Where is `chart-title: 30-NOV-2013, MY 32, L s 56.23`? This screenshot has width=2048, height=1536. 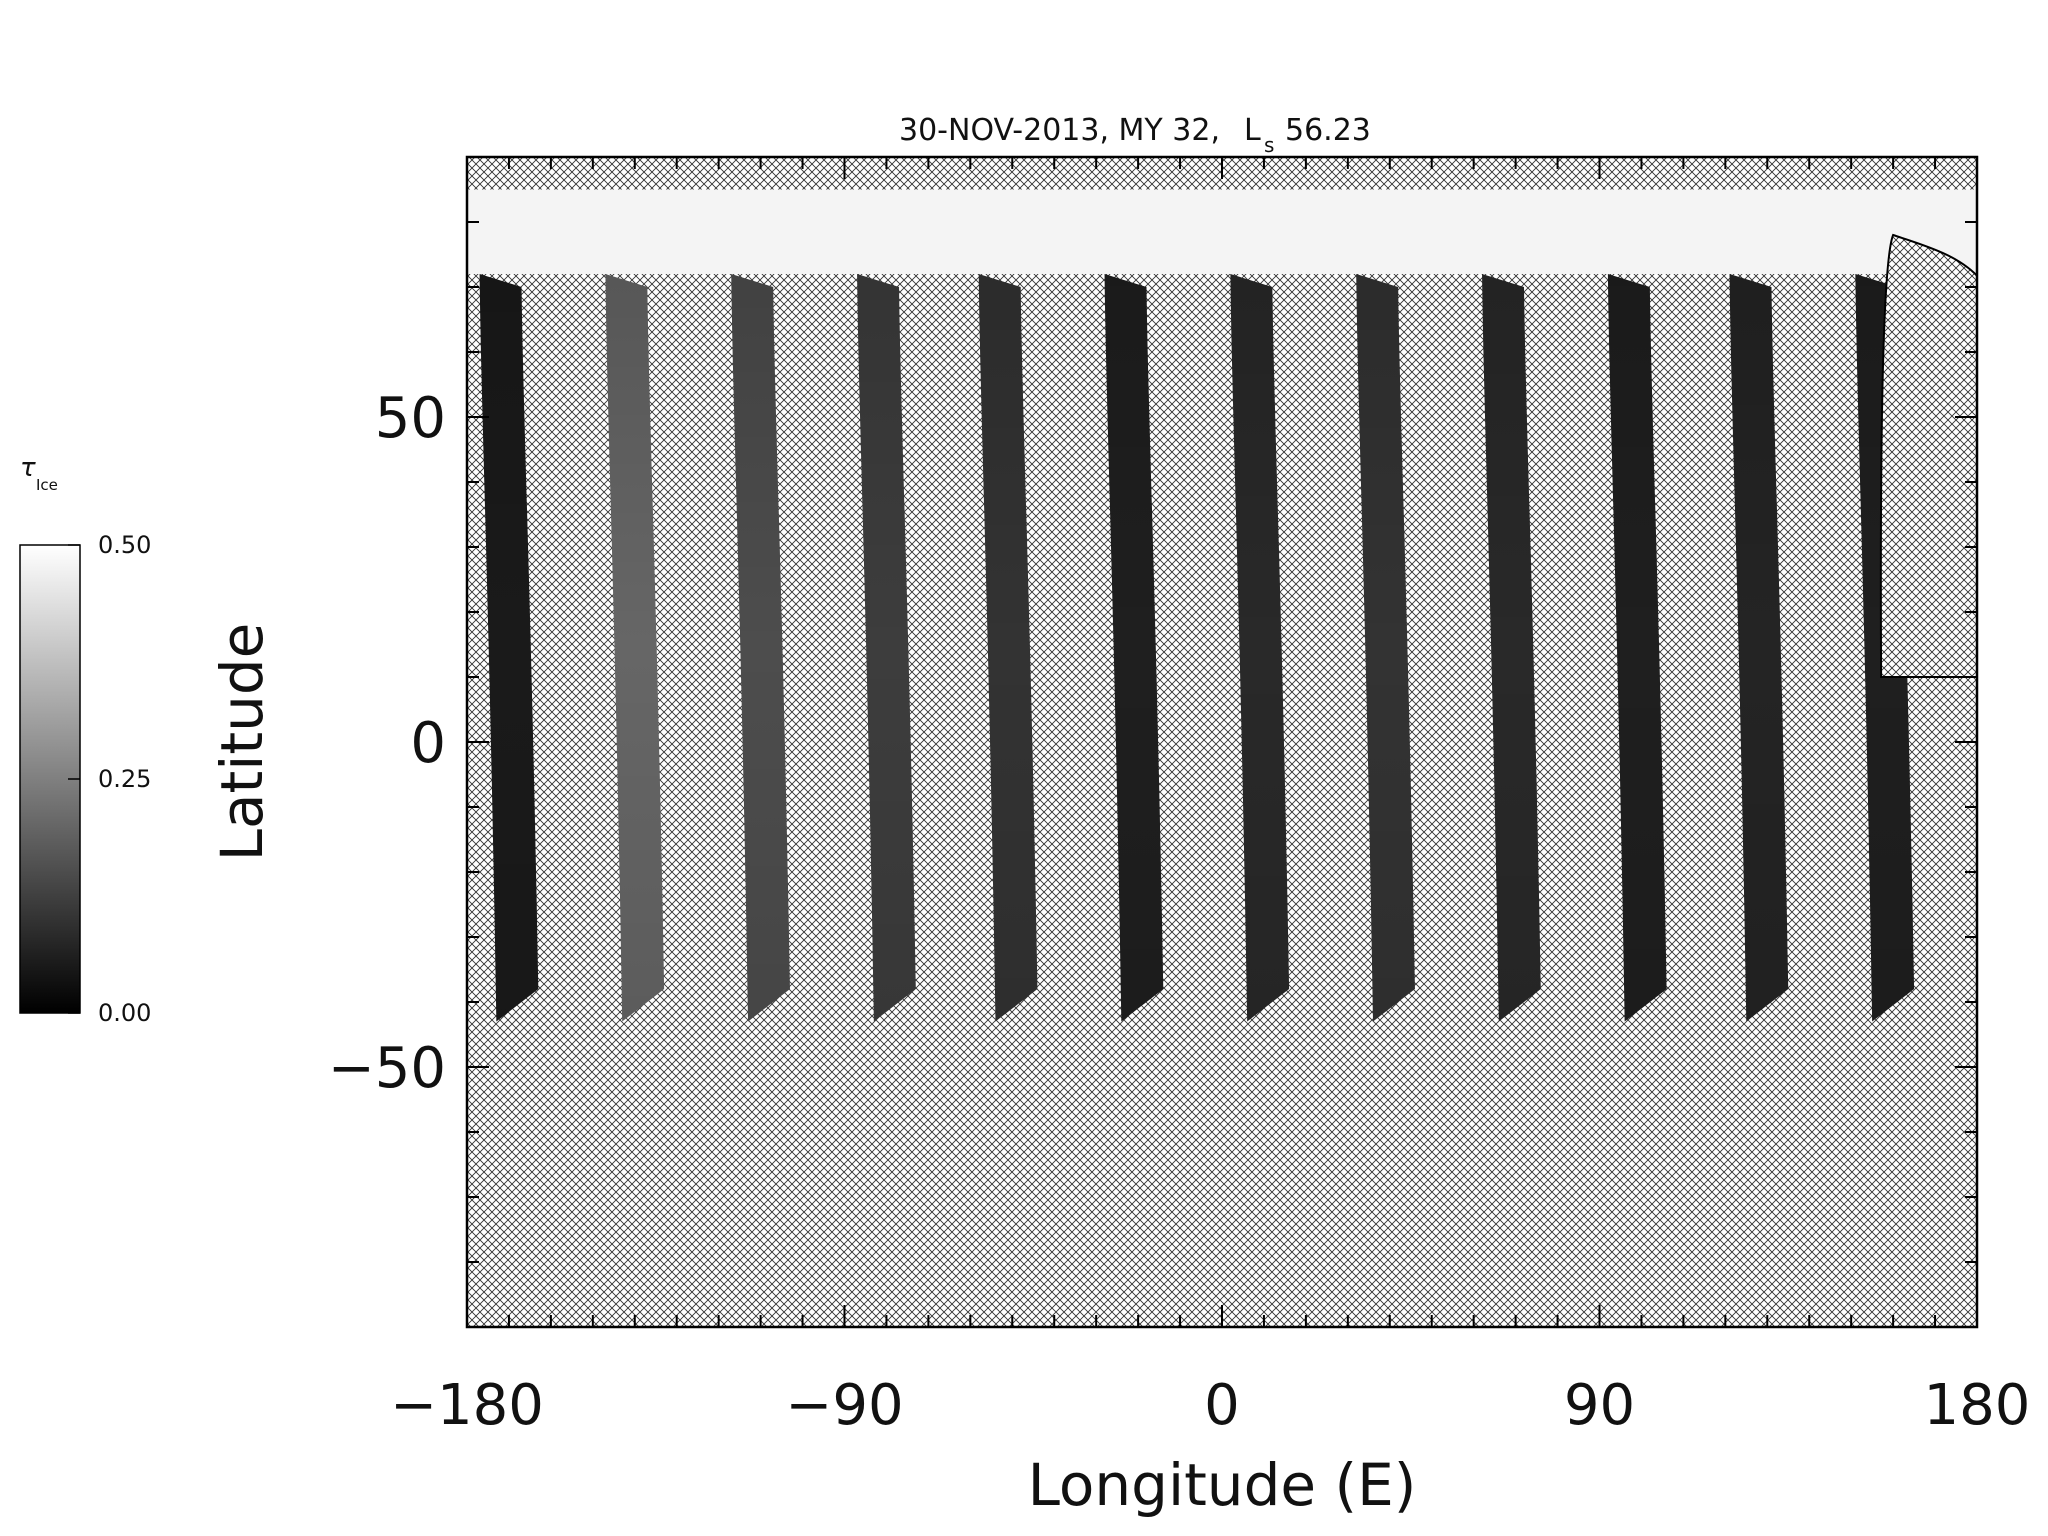
chart-title: 30-NOV-2013, MY 32, L s 56.23 is located at coordinates (1135, 135).